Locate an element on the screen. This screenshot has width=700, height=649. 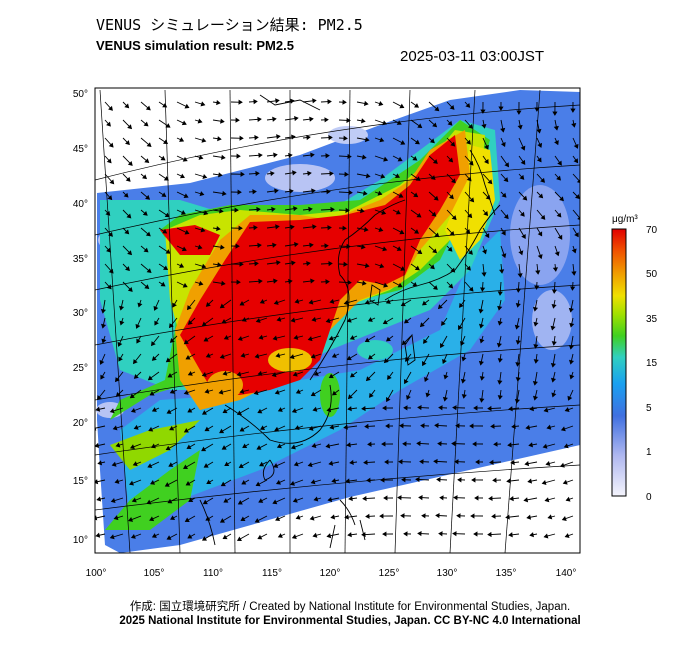
lon-label: 135° is located at coordinates (506, 573).